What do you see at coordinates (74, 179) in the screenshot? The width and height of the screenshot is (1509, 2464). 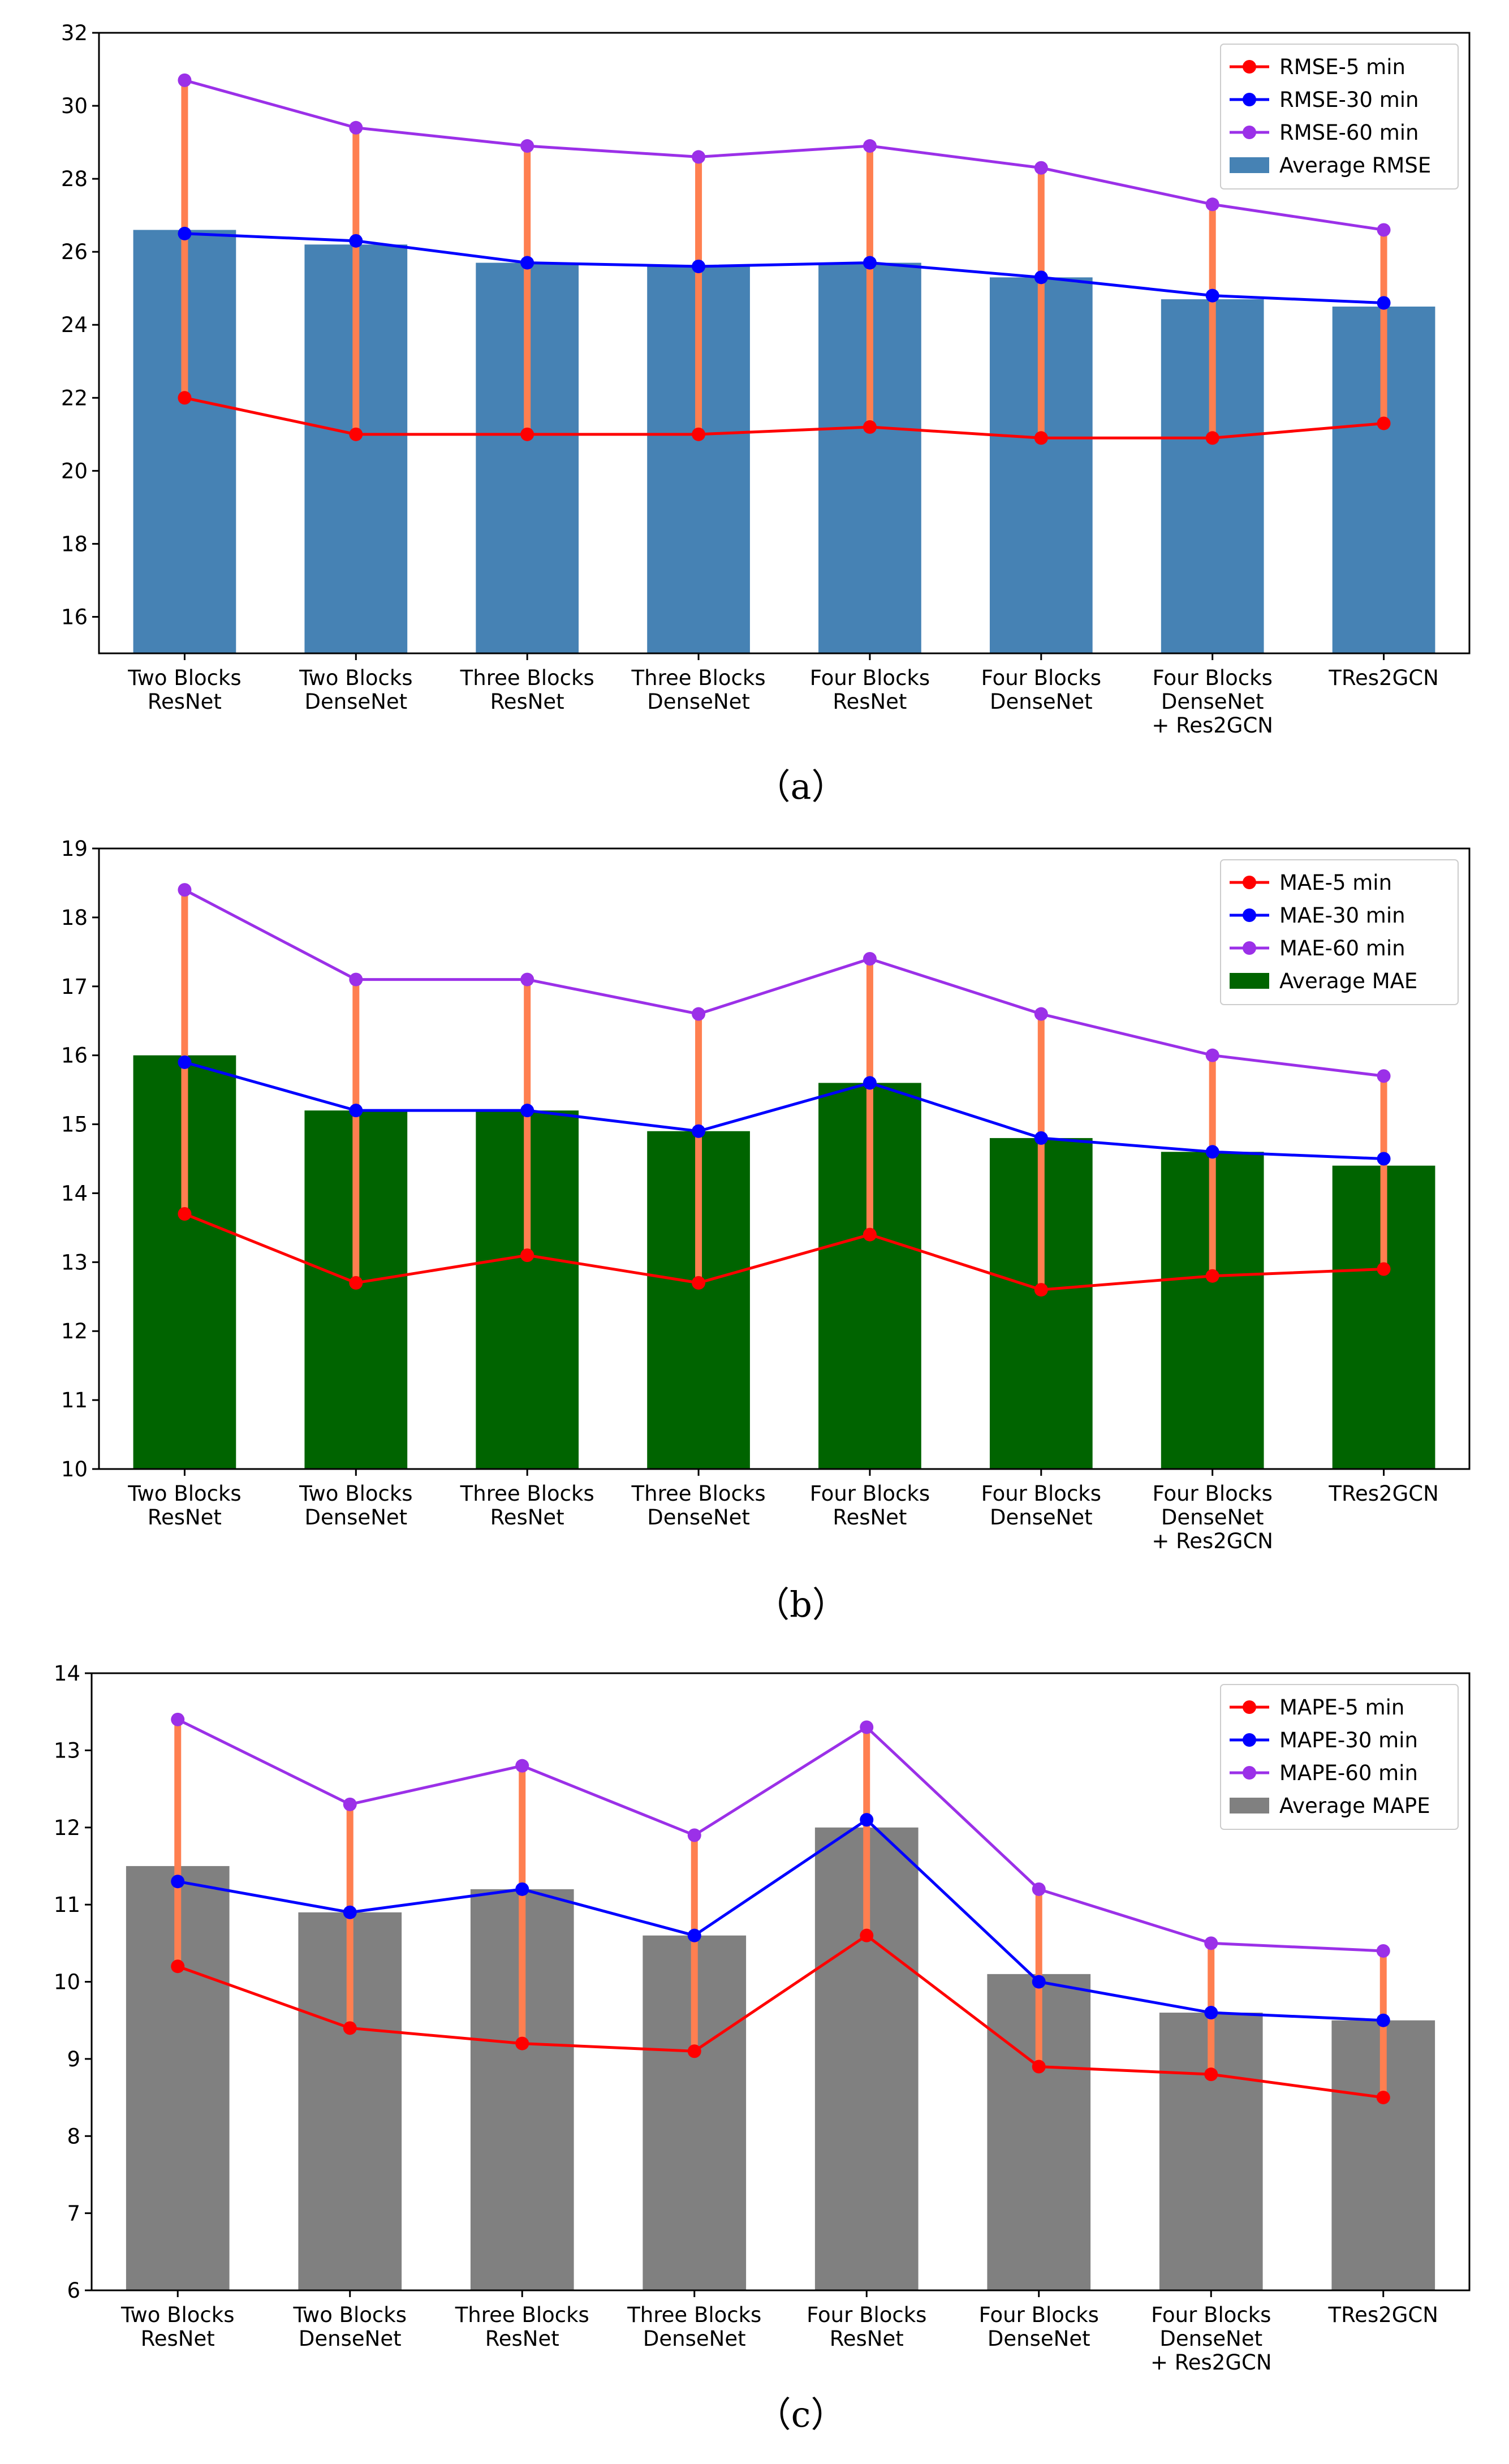 I see `ytick-label-a-6: 28` at bounding box center [74, 179].